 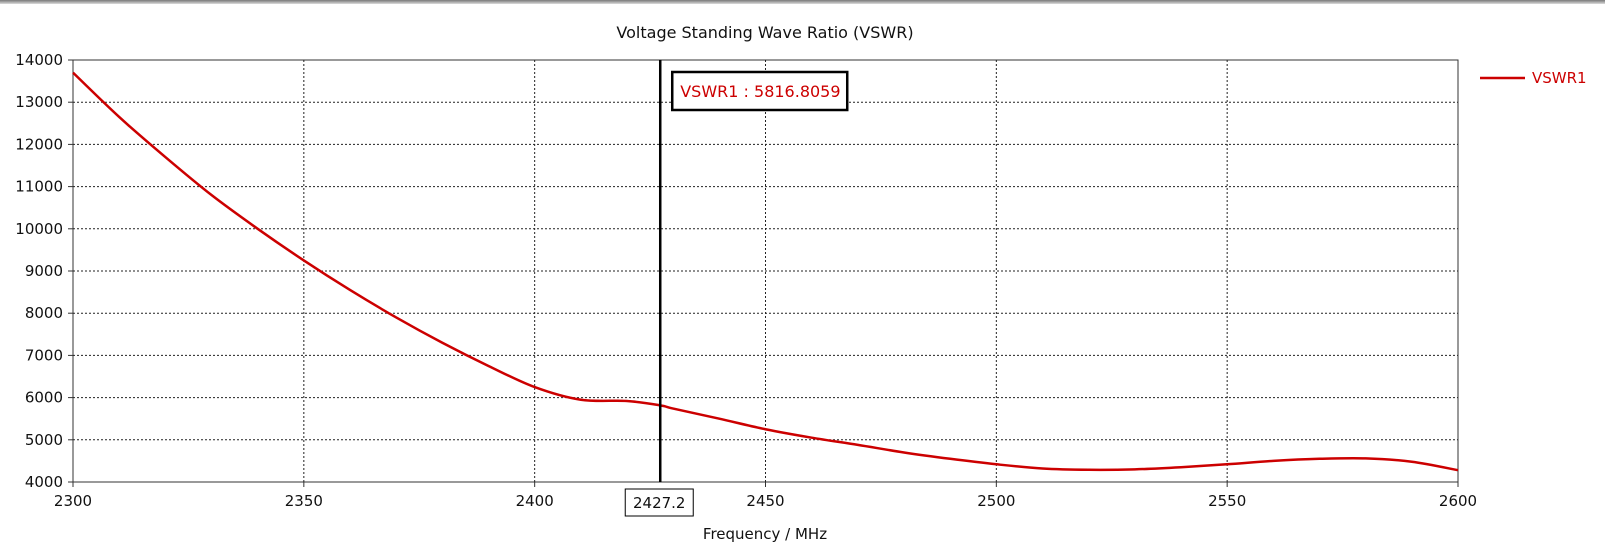 I want to click on marker-readout-text: VSWR1 : 5816.8059, so click(x=760, y=91).